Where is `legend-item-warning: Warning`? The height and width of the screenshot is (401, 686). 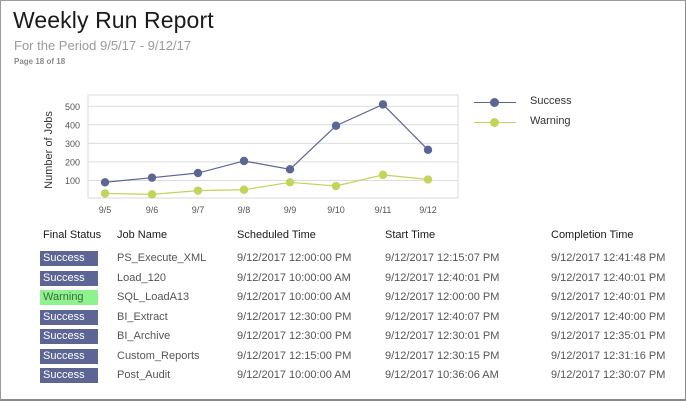 legend-item-warning: Warning is located at coordinates (542, 123).